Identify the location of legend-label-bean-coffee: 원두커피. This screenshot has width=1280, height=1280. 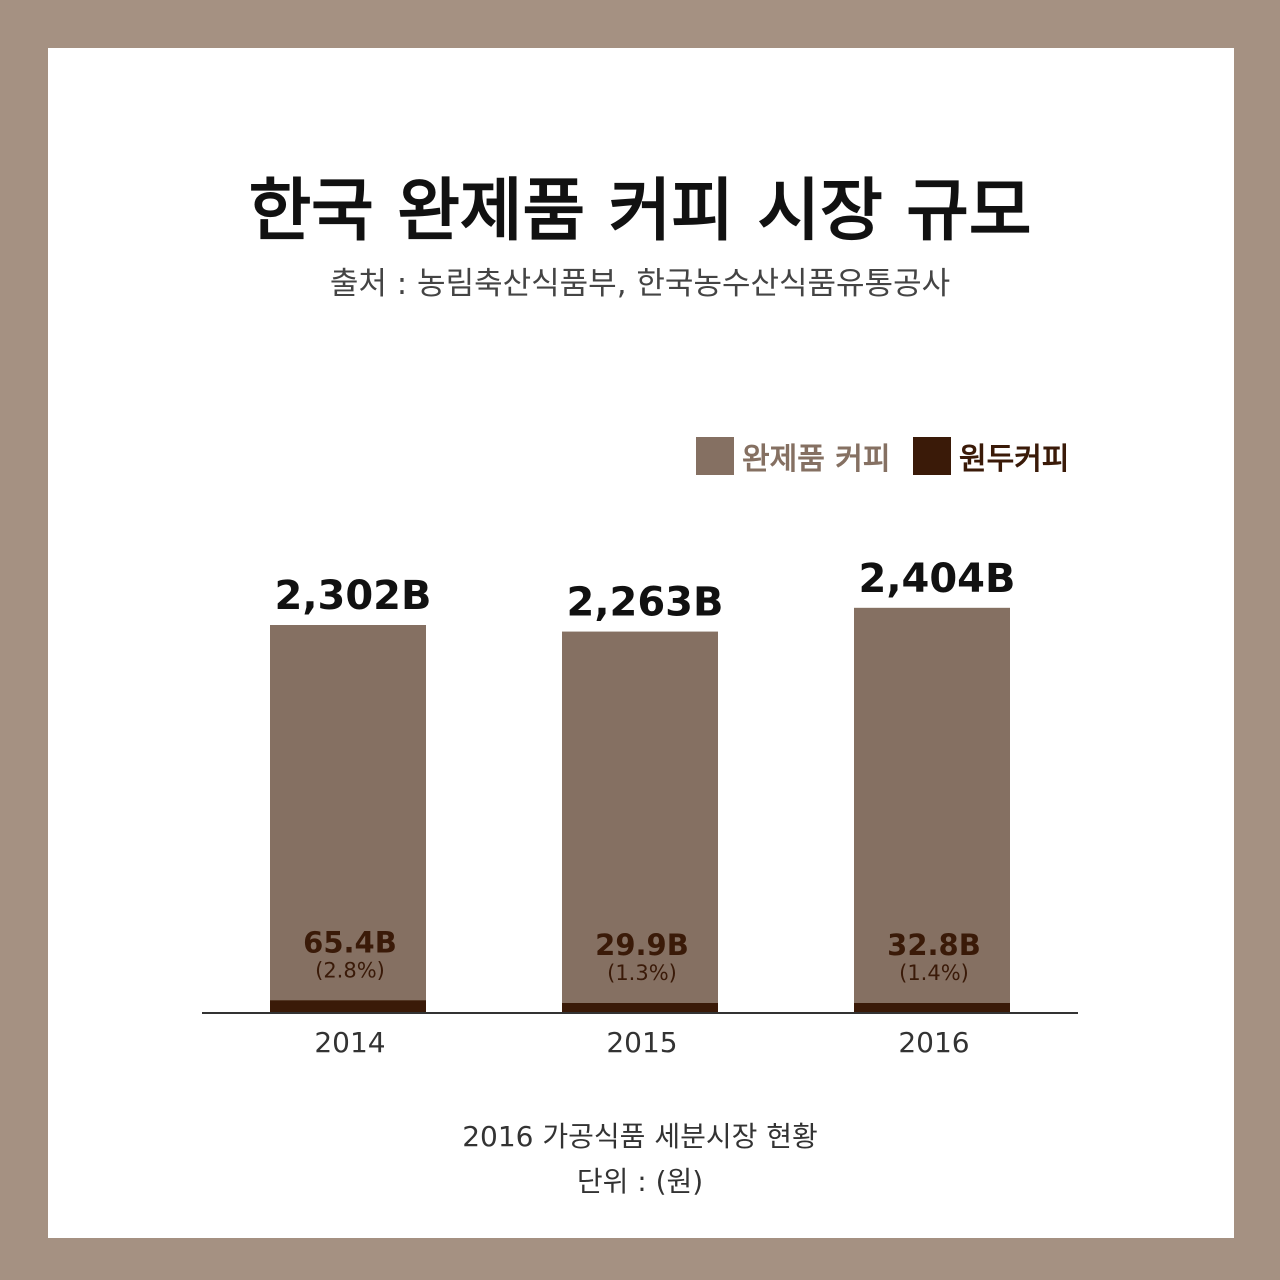
(1014, 459).